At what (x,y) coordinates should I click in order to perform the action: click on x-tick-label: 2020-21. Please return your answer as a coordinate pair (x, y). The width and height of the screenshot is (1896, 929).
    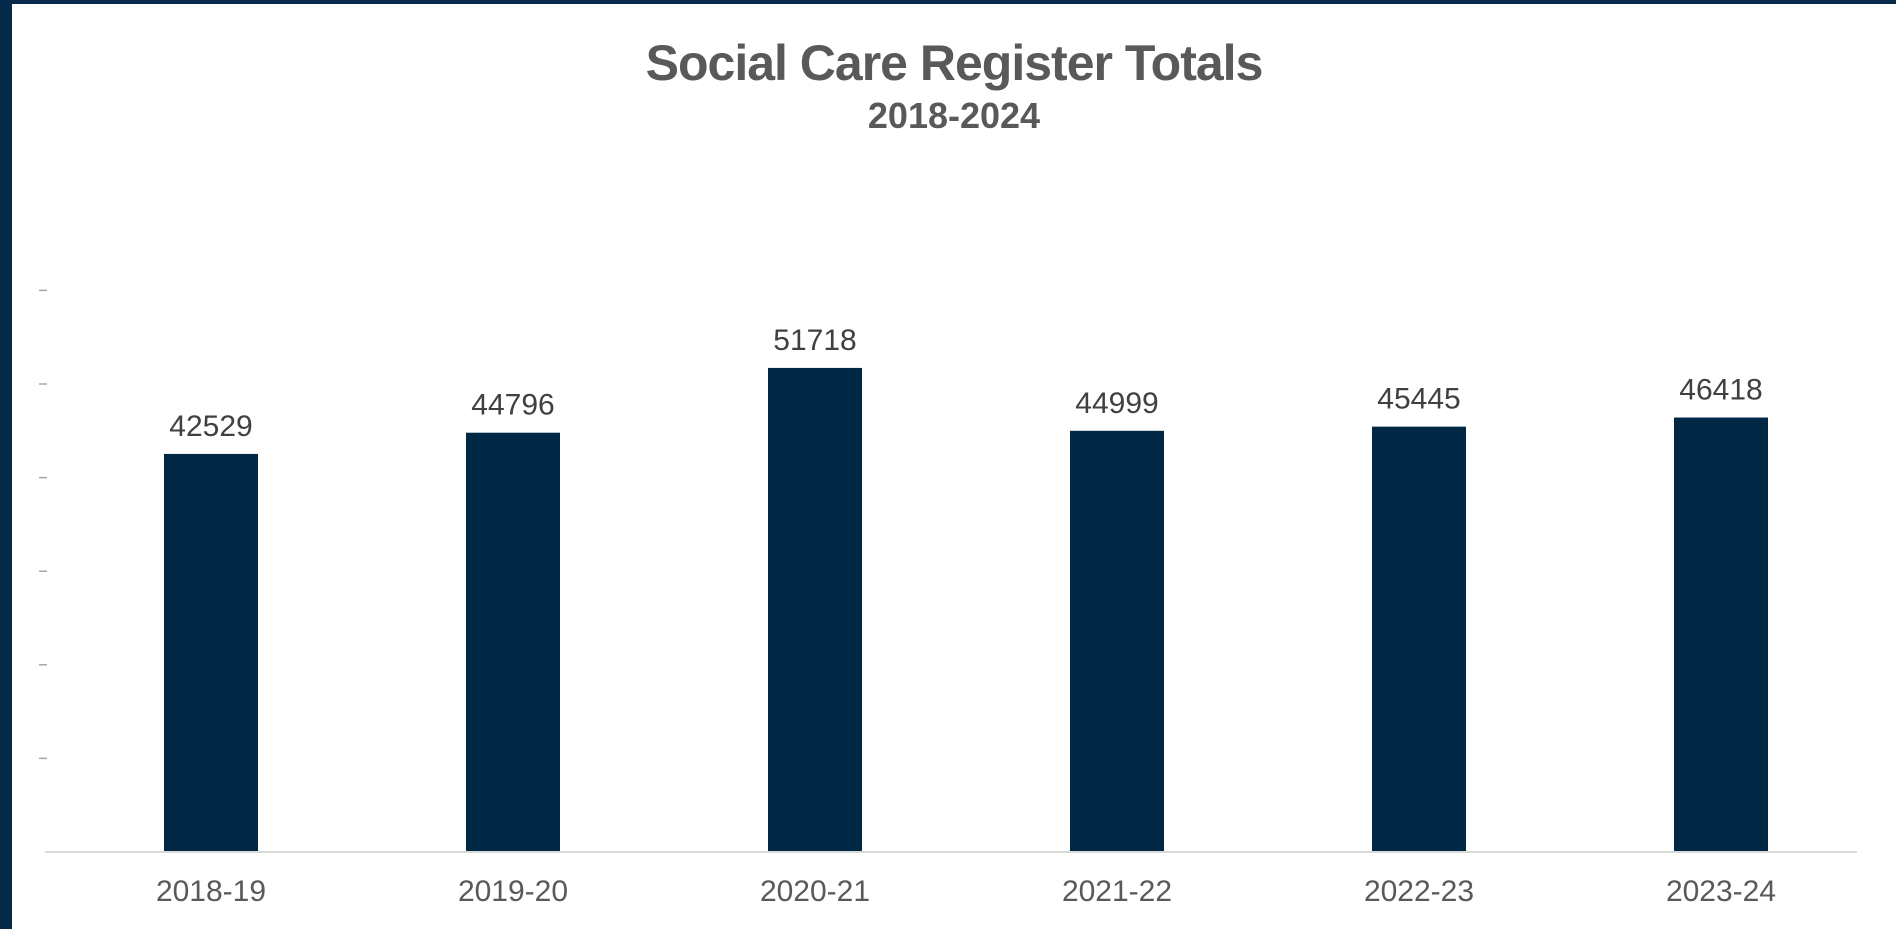
    Looking at the image, I should click on (815, 891).